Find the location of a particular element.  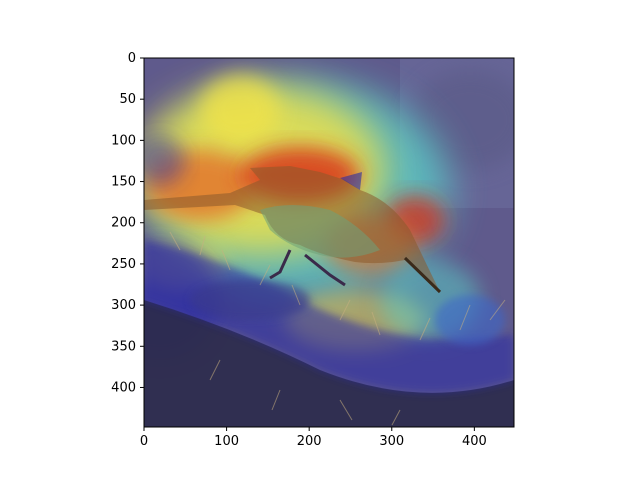

y-tick-label: 250 is located at coordinates (123, 264).